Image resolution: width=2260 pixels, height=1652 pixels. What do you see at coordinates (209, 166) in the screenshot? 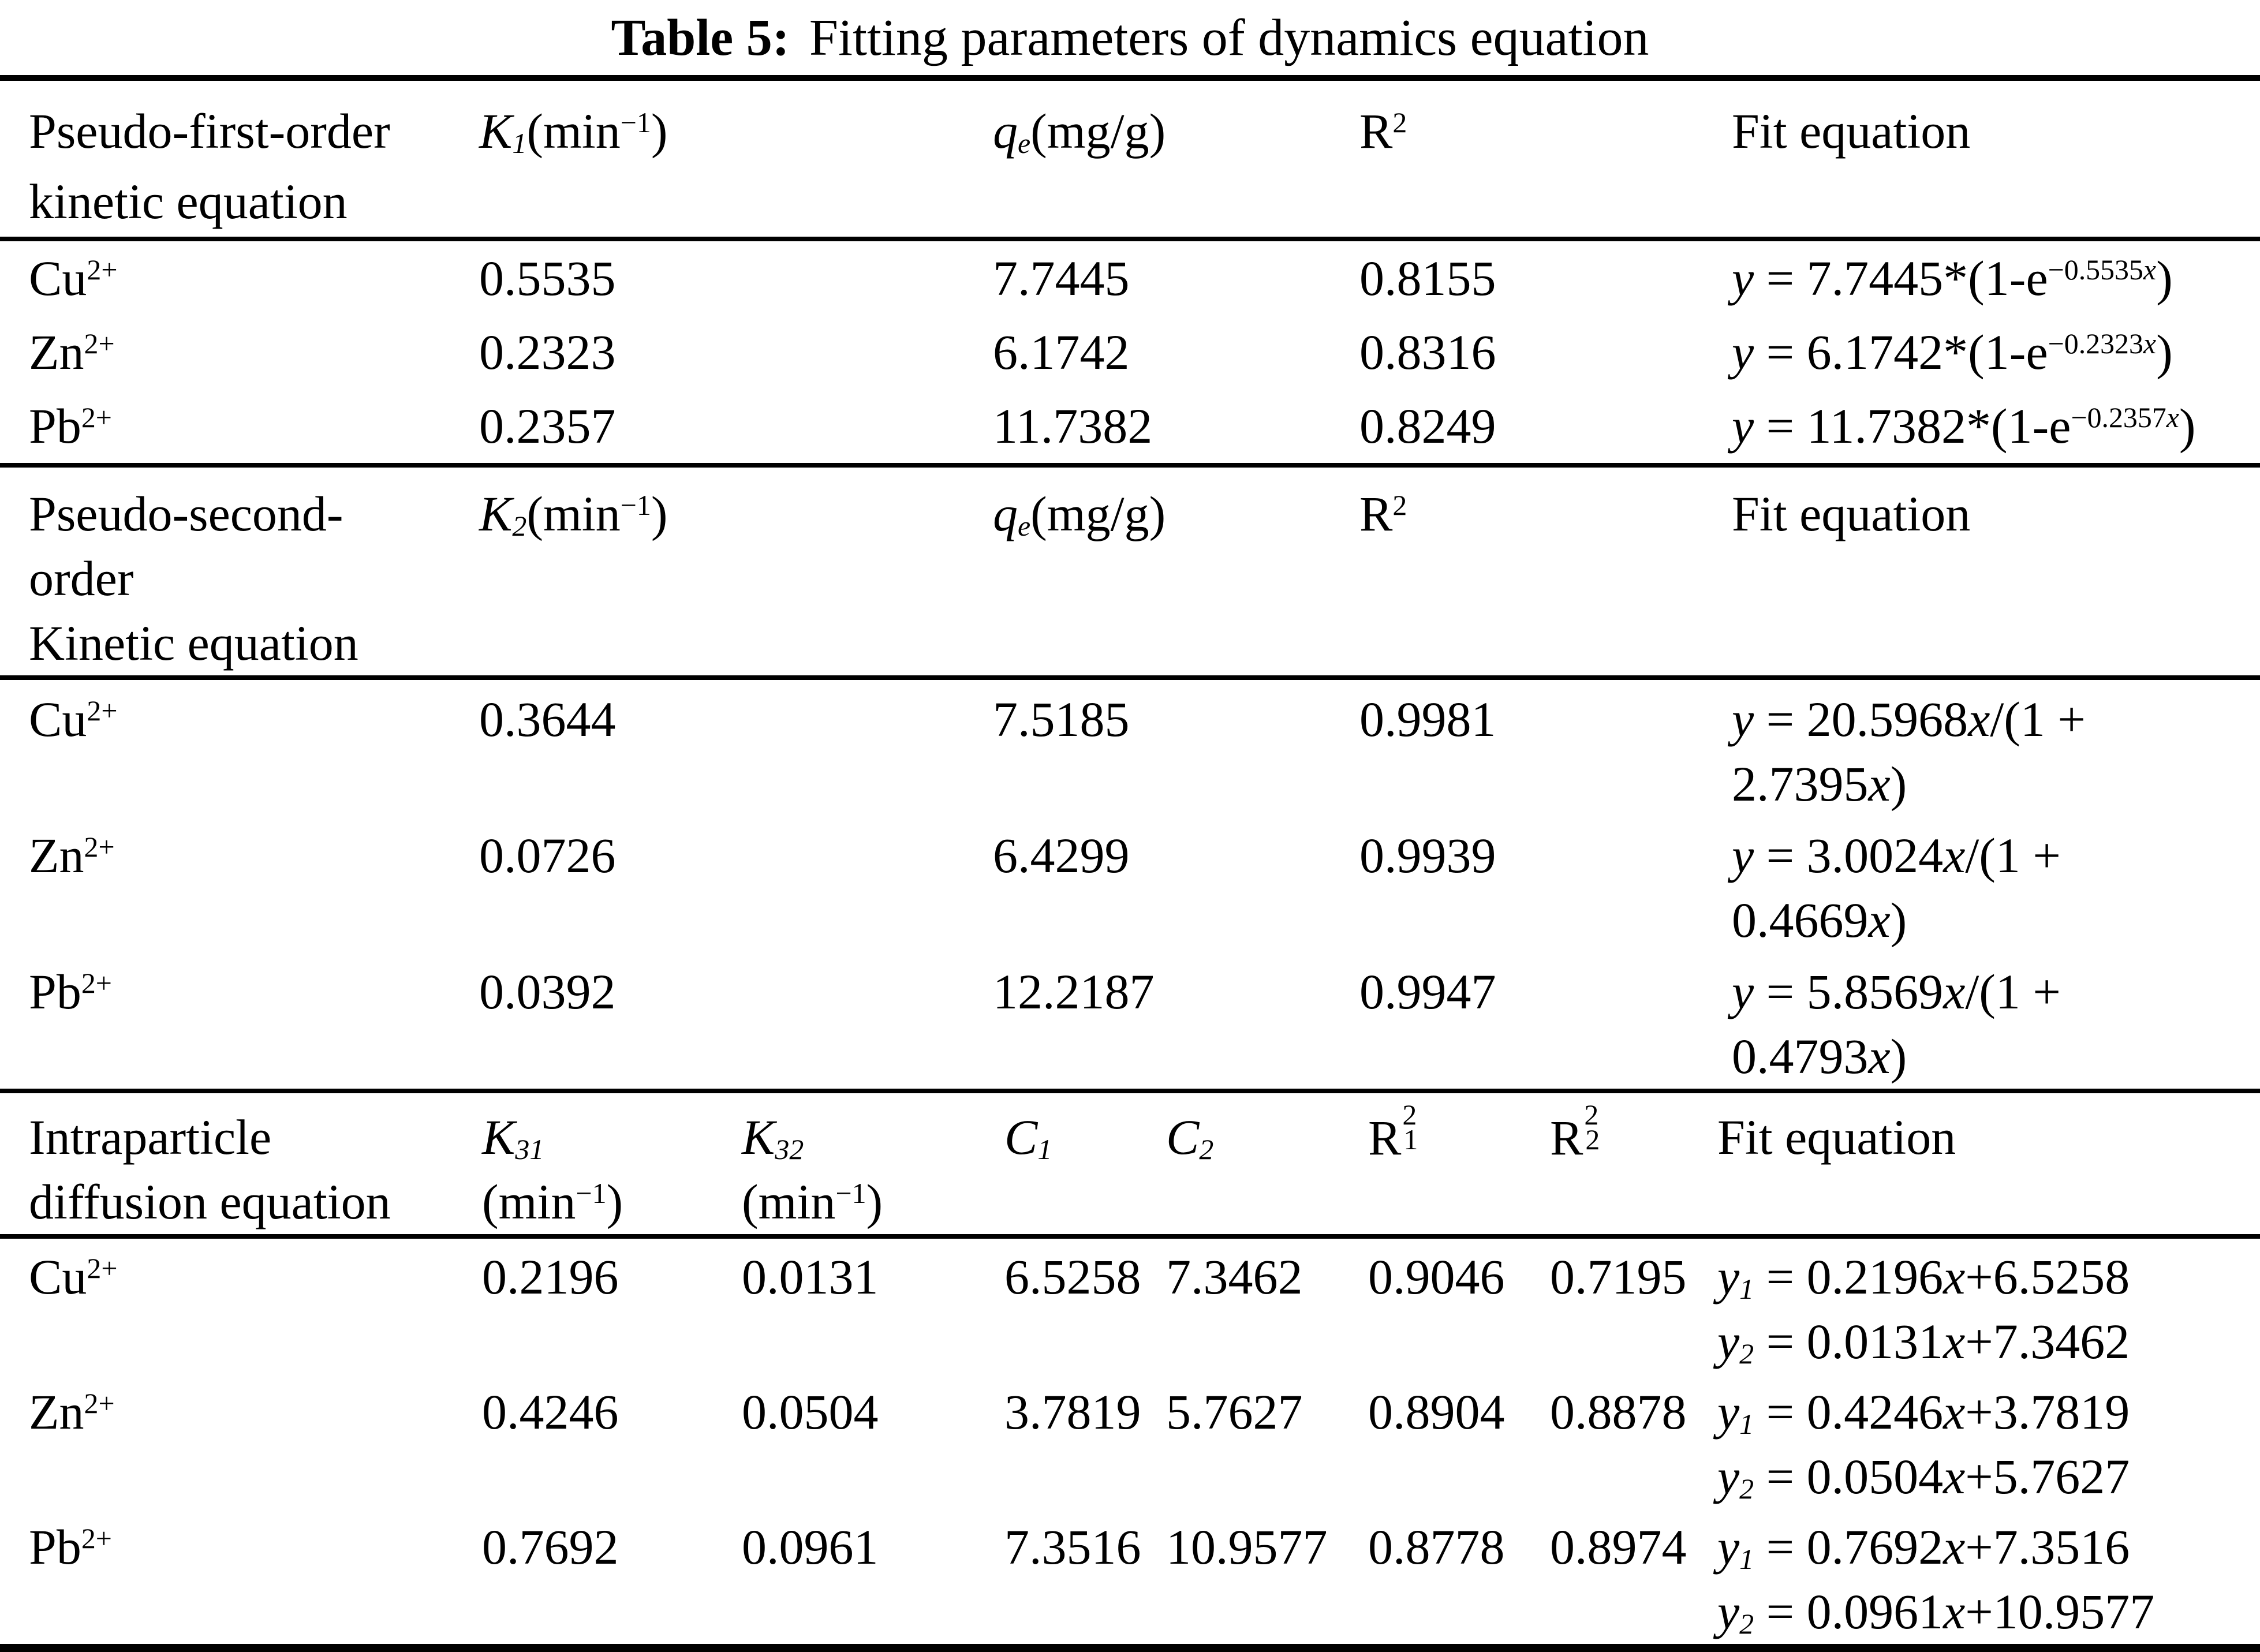
I see `section1-name: Pseudo-first-order kinetic equation` at bounding box center [209, 166].